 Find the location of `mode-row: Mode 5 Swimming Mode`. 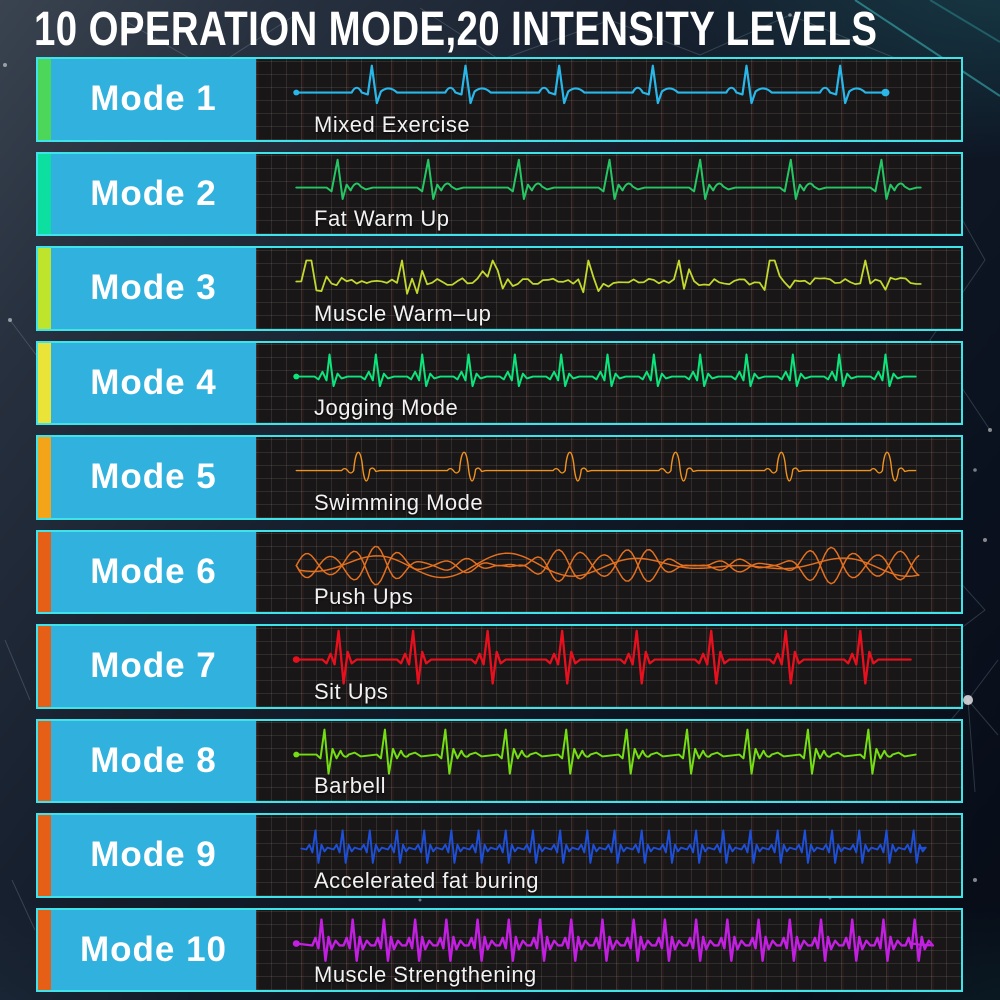

mode-row: Mode 5 Swimming Mode is located at coordinates (499, 477).